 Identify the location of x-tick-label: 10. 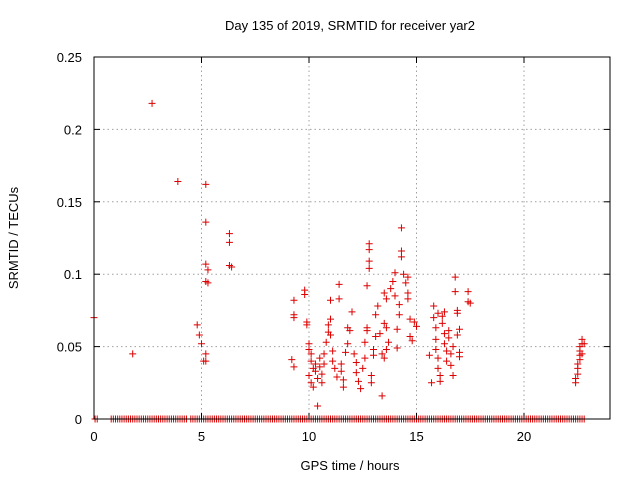
(309, 436).